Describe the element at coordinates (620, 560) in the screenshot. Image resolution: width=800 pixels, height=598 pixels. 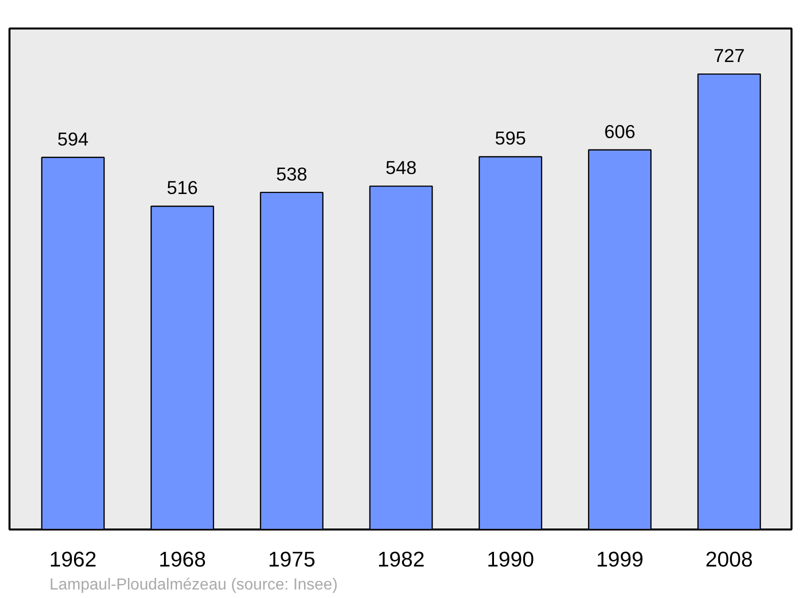
I see `x-tick-label: 1999` at that location.